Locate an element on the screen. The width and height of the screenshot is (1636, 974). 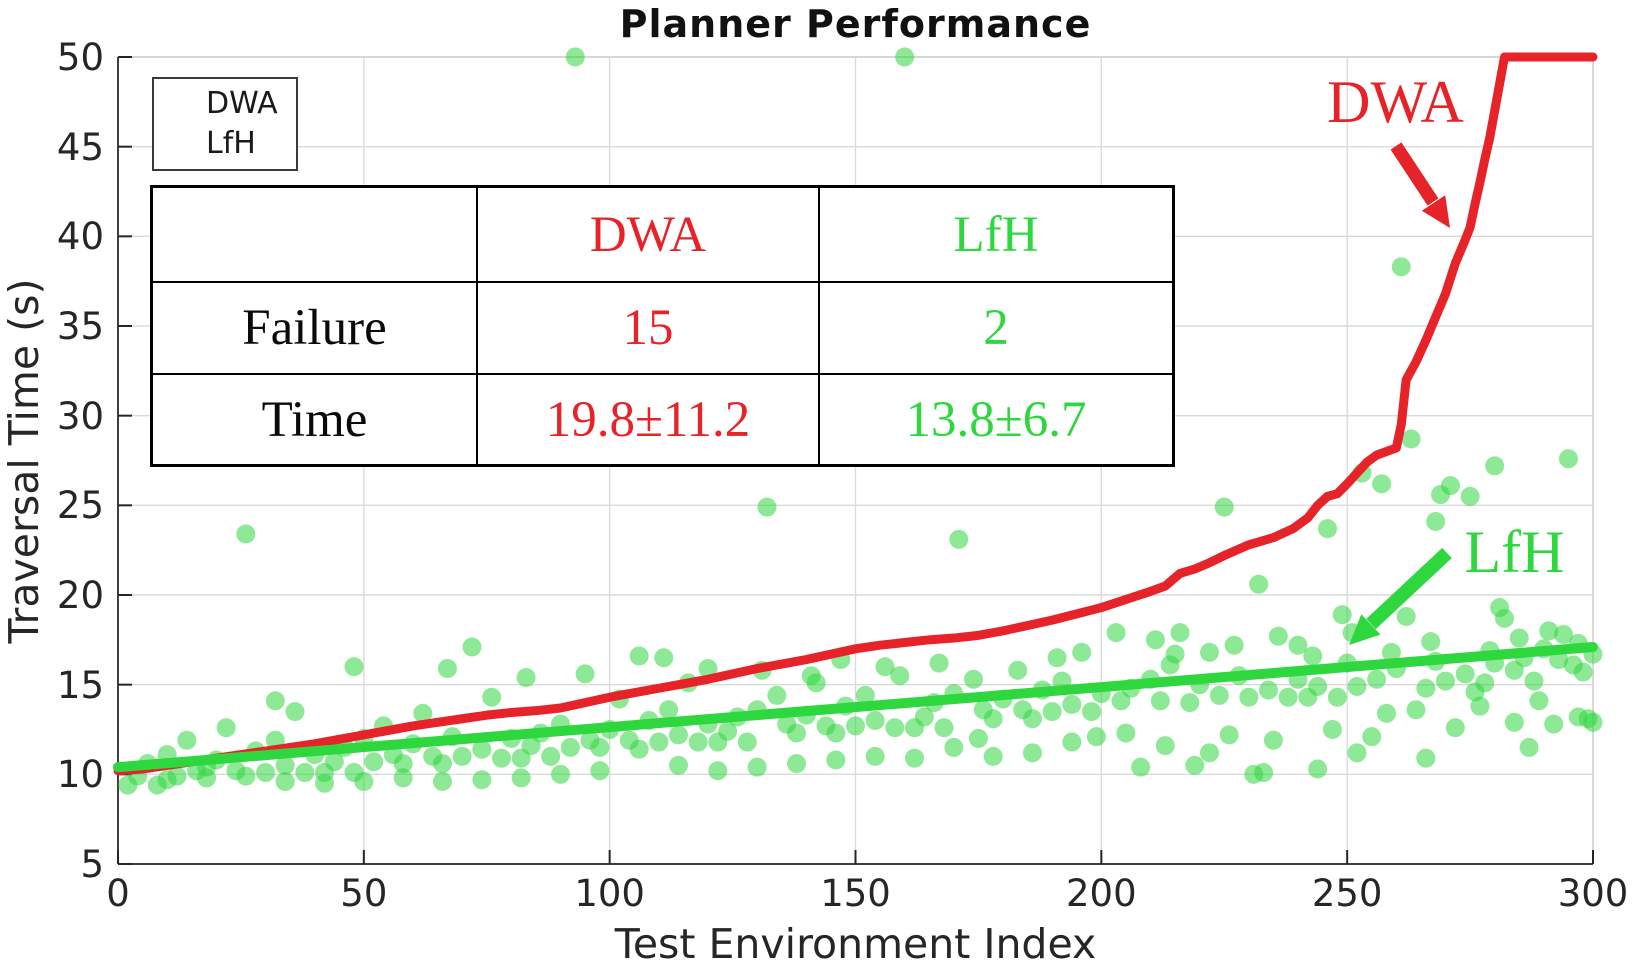
lfh-line-annotation: LfH is located at coordinates (1514, 552).